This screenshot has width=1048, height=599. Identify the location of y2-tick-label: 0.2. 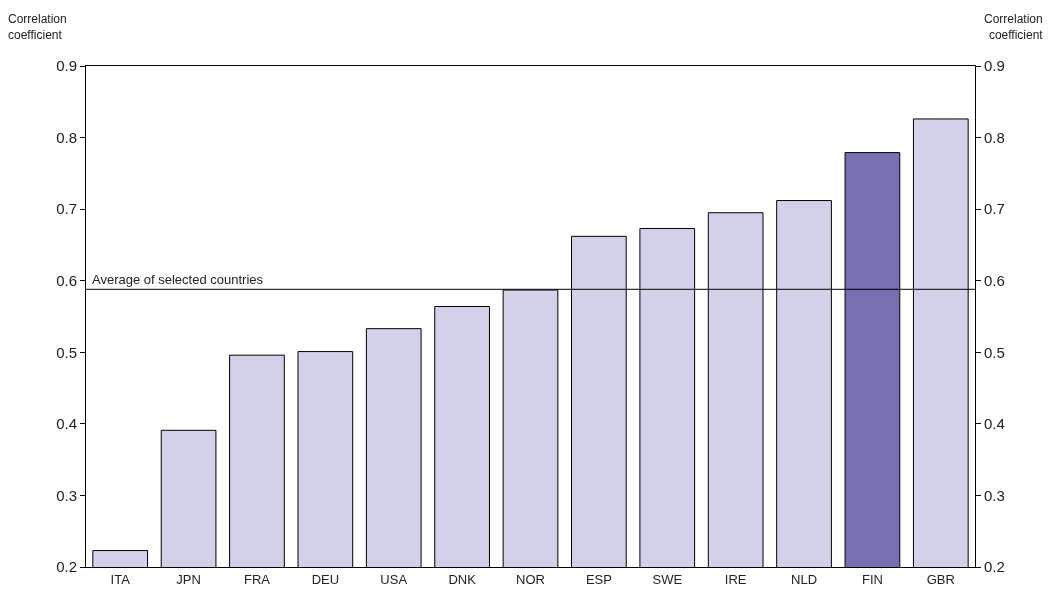
(994, 567).